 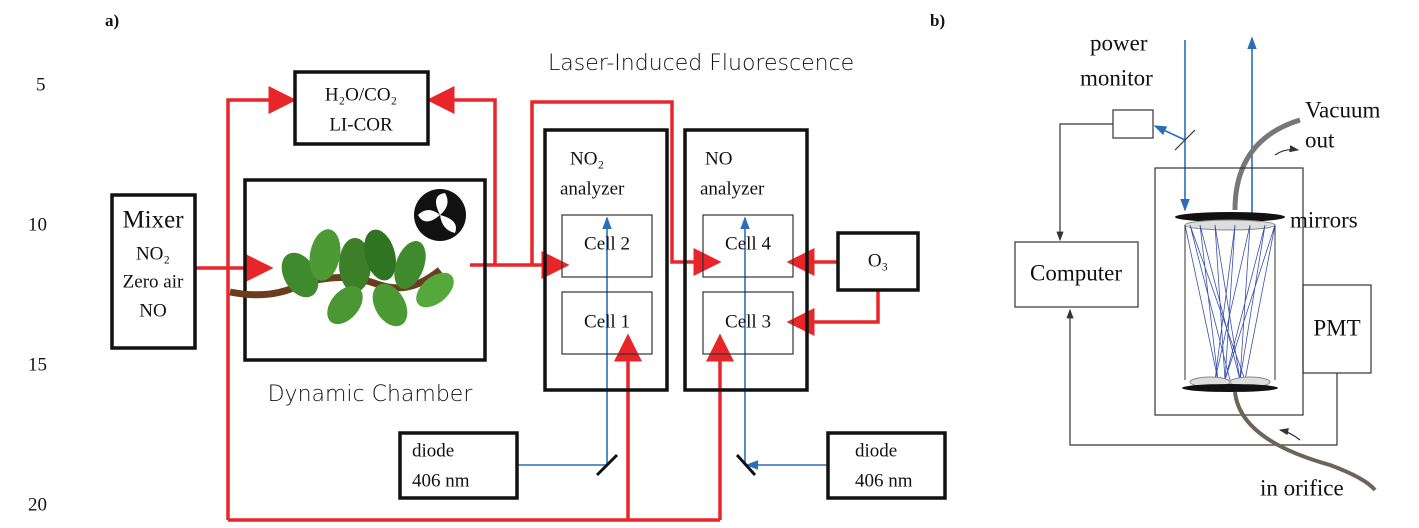 I want to click on label: in orifice, so click(x=1302, y=487).